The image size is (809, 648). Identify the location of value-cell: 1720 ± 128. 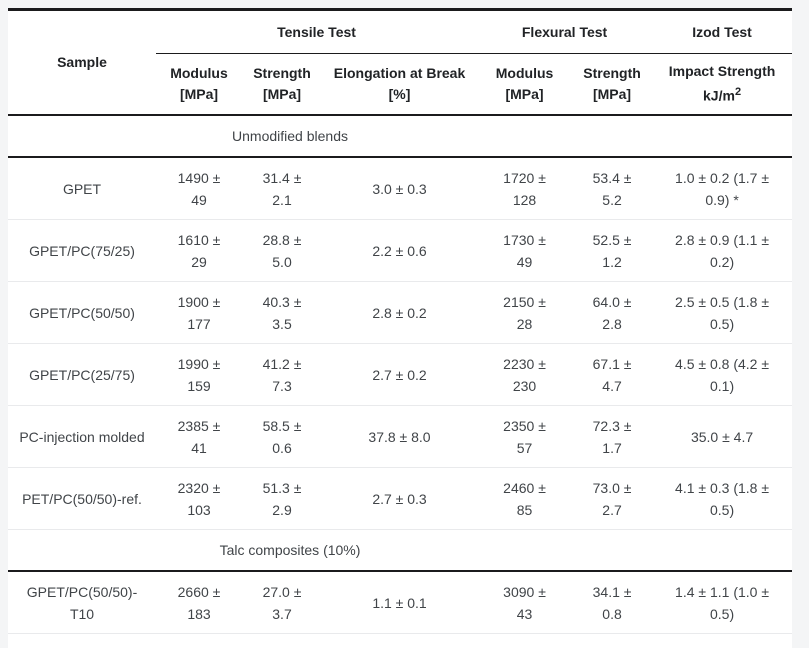
(525, 188).